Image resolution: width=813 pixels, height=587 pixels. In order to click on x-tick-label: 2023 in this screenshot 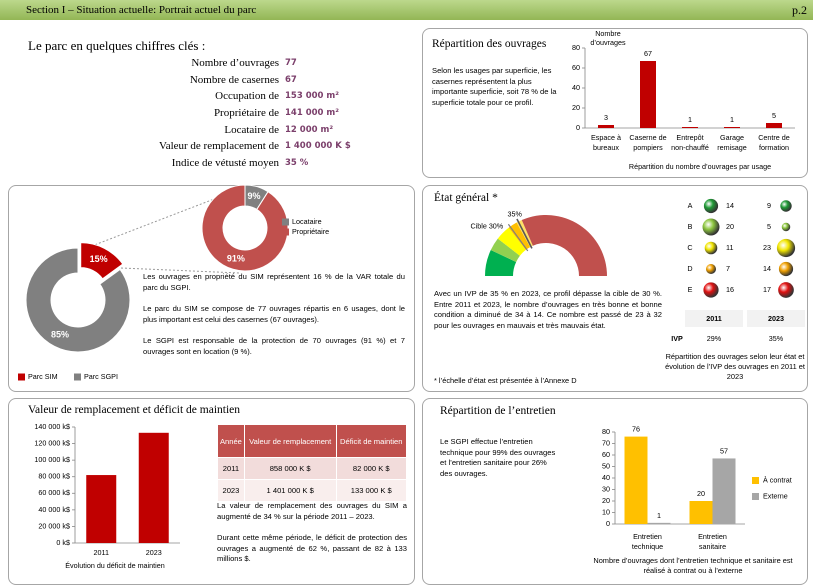, I will do `click(154, 552)`.